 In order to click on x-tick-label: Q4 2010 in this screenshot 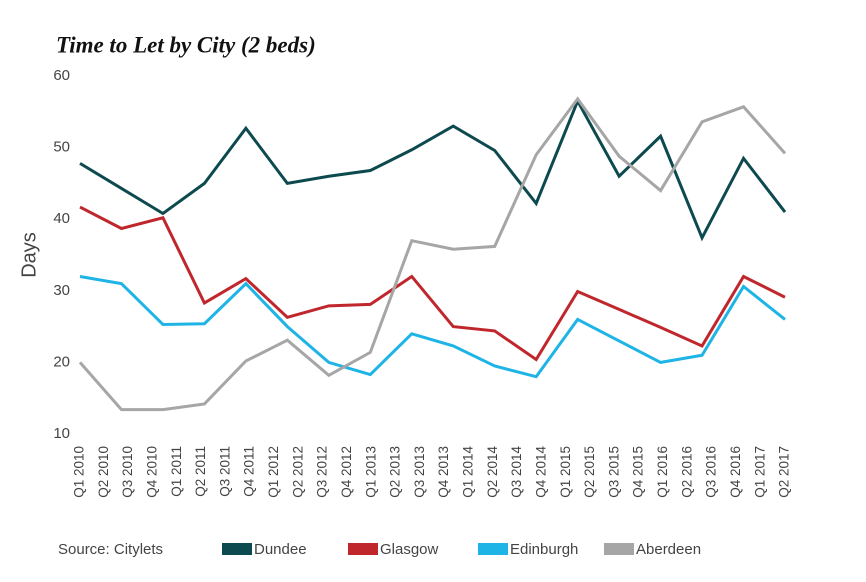, I will do `click(151, 472)`.